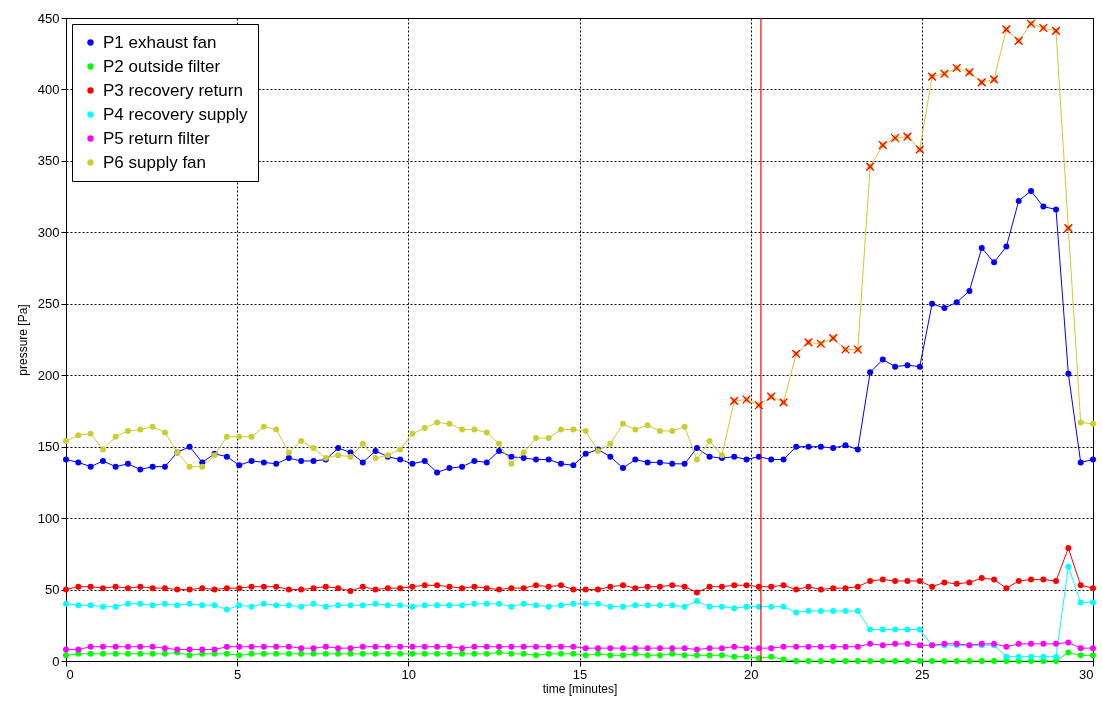  What do you see at coordinates (48, 89) in the screenshot?
I see `y-tick-label: 400` at bounding box center [48, 89].